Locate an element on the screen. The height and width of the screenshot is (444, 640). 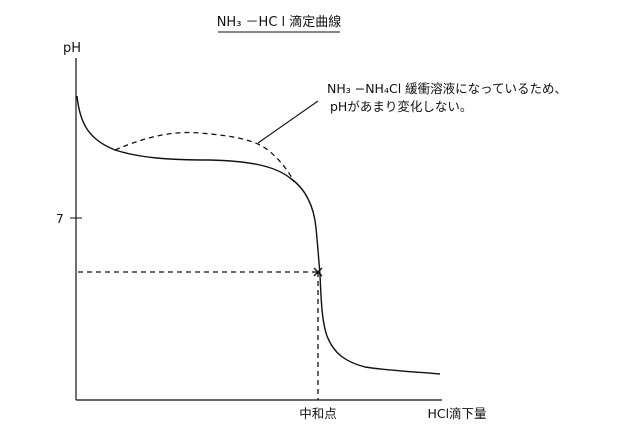
annotation-line-1: NH₃ −NH₄Cl 緩衝溶液になっているため、 is located at coordinates (447, 88).